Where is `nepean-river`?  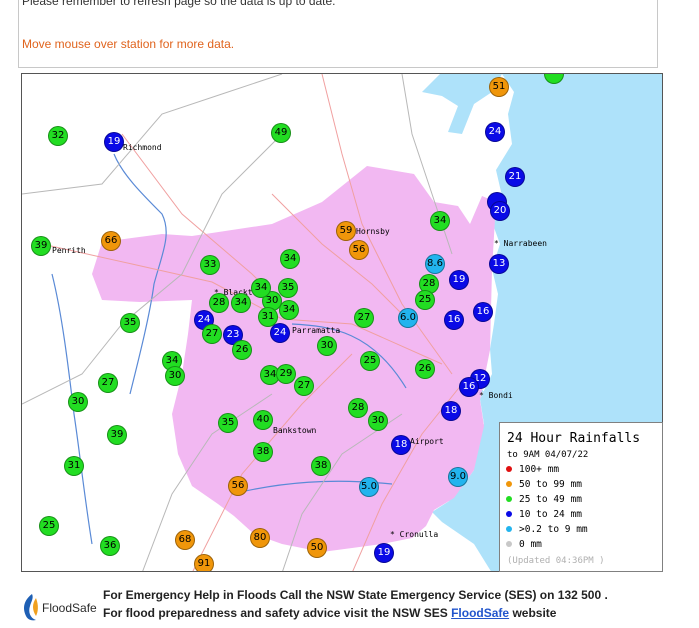 nepean-river is located at coordinates (72, 409).